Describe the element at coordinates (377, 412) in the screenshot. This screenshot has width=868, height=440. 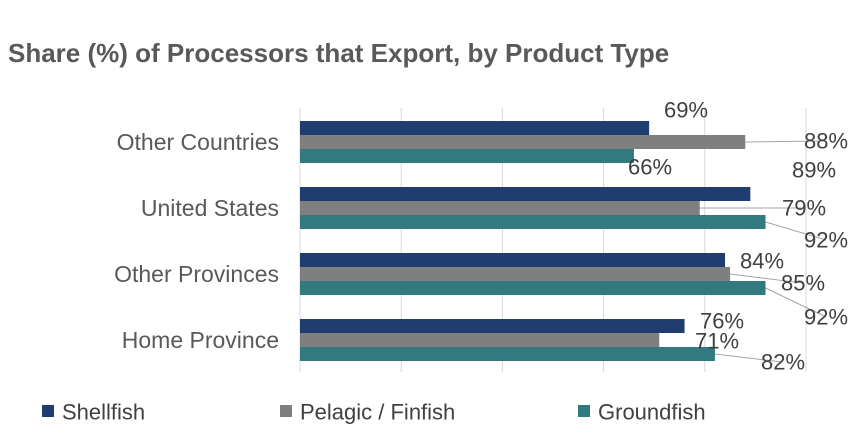
I see `legend-label: Pelagic / Finfish` at that location.